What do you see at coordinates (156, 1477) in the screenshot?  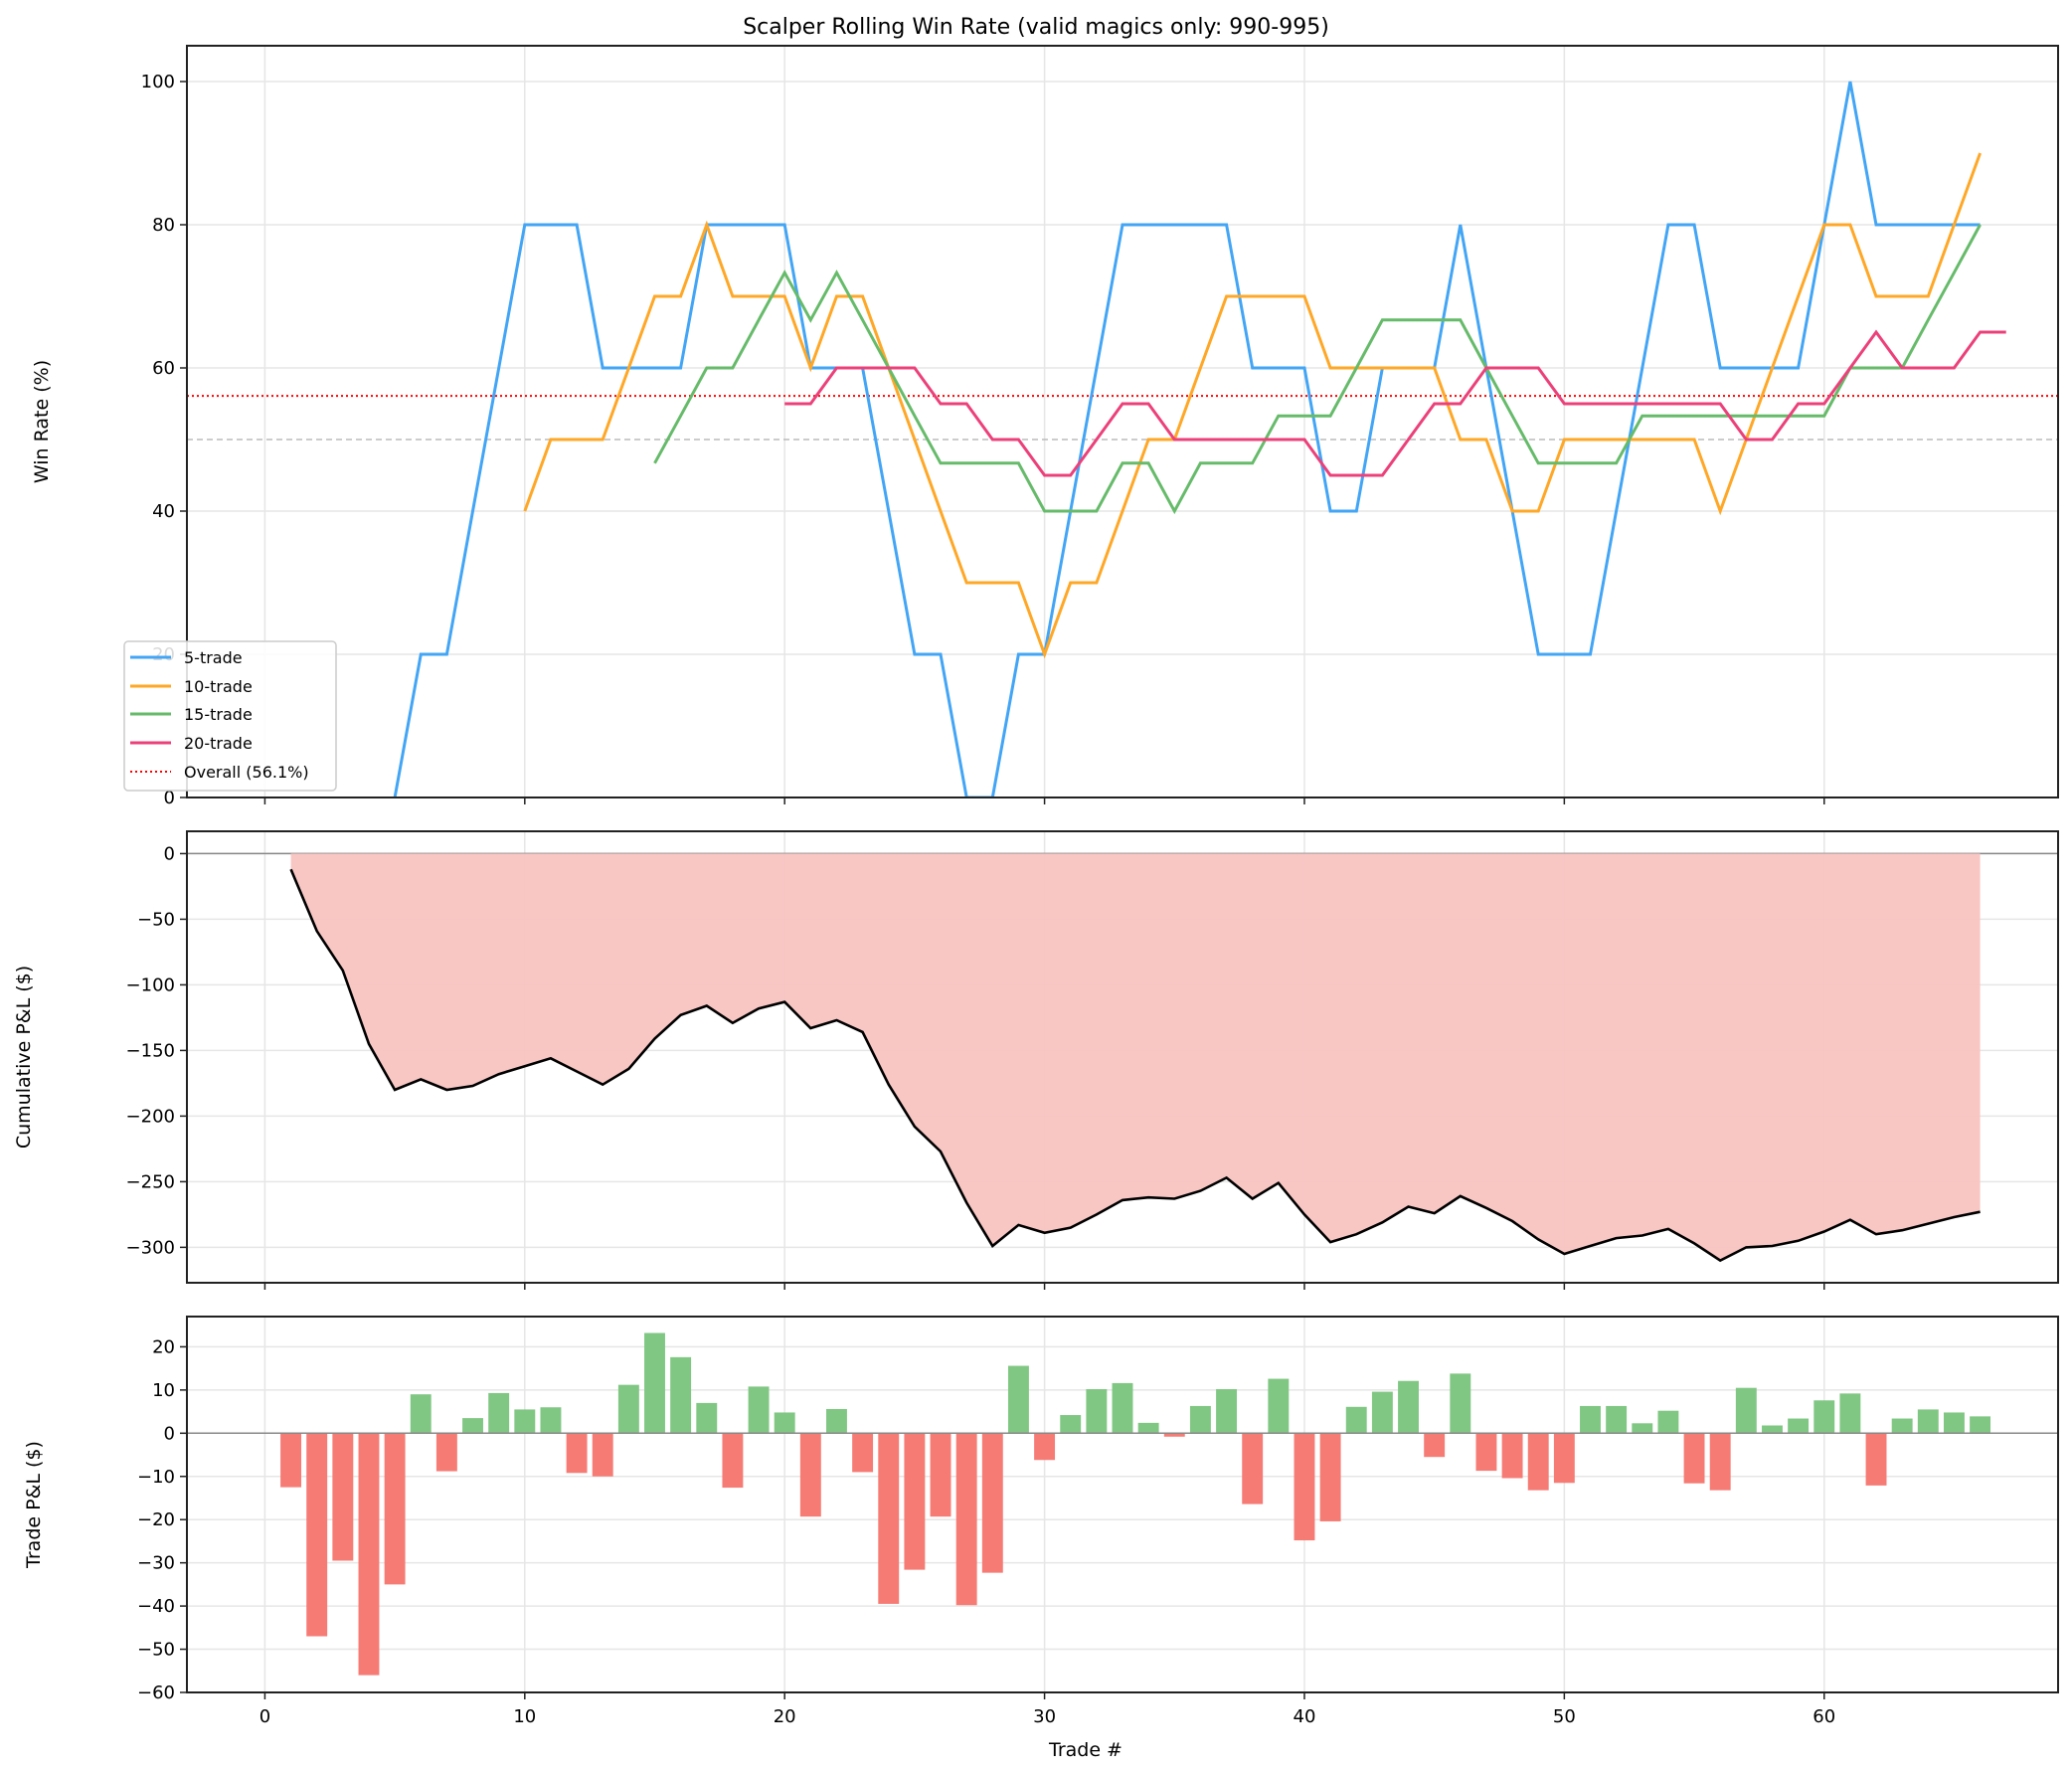 I see `y-tick-label: −10` at bounding box center [156, 1477].